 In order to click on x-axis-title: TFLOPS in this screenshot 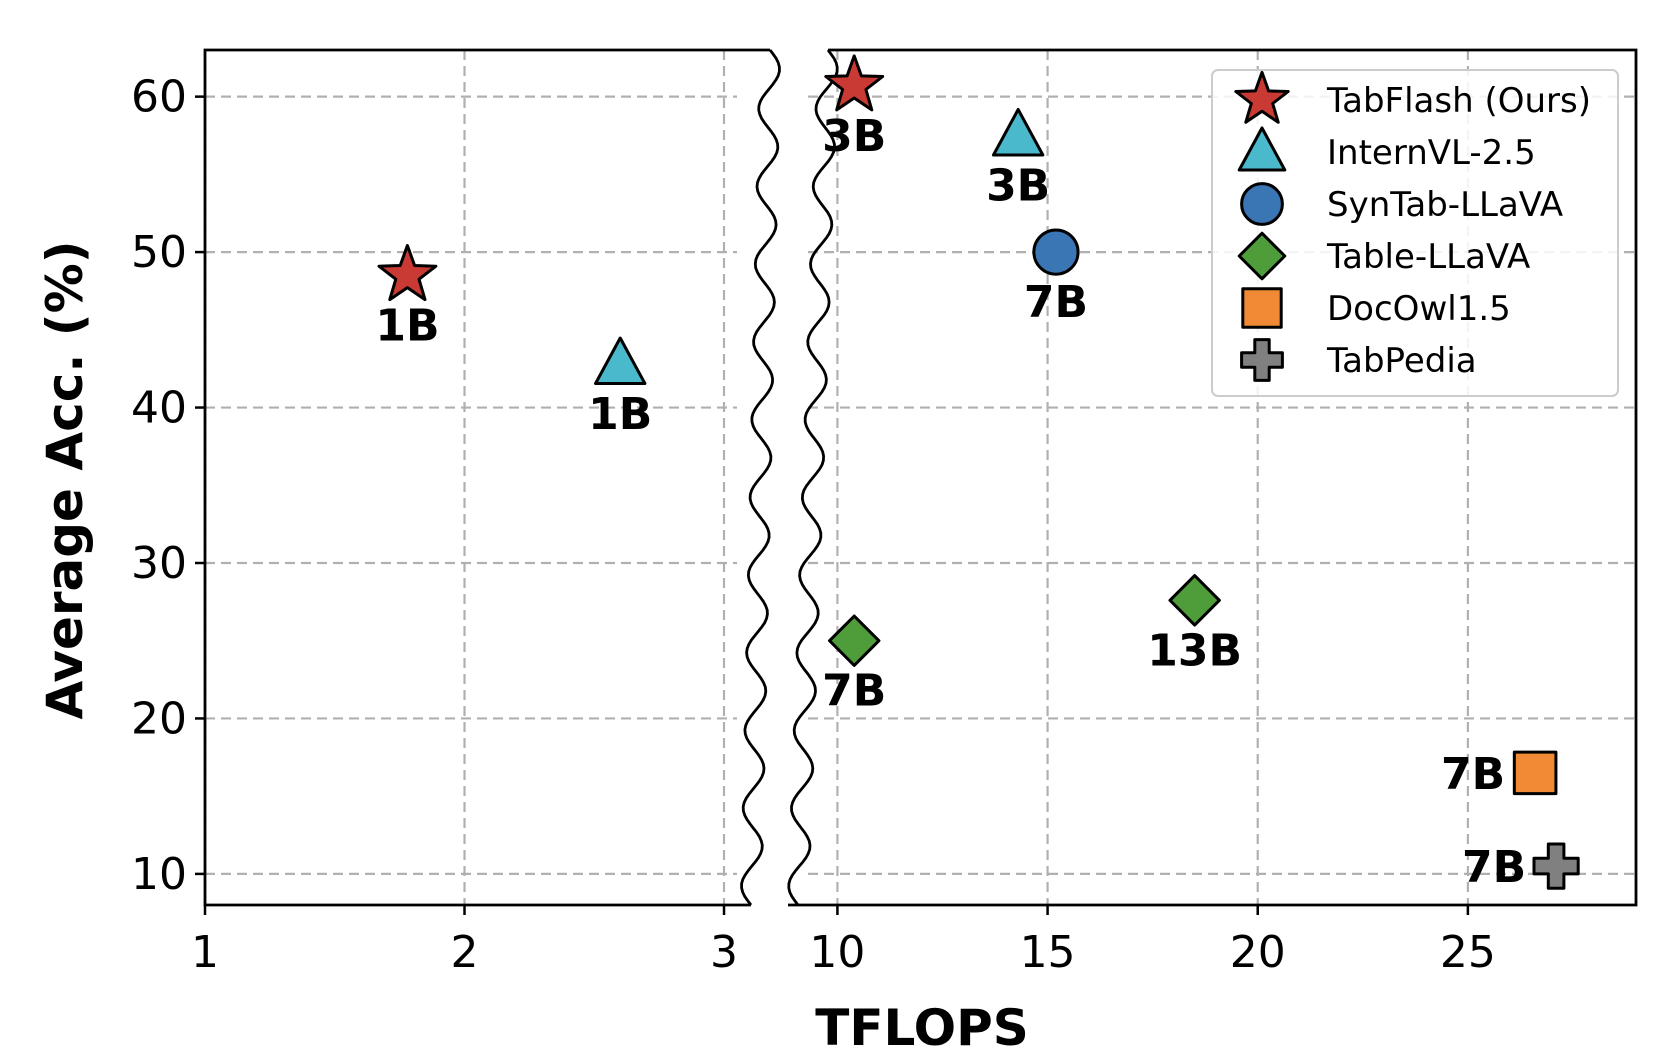, I will do `click(922, 1028)`.